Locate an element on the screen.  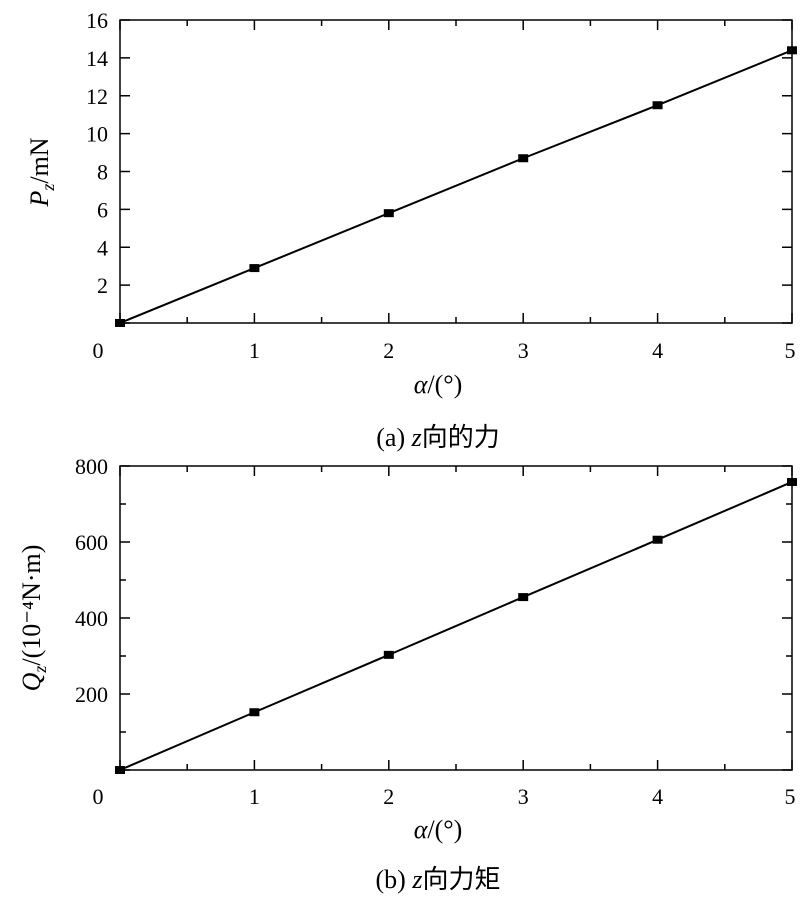
caption-a: (a) z向的力 is located at coordinates (438, 437).